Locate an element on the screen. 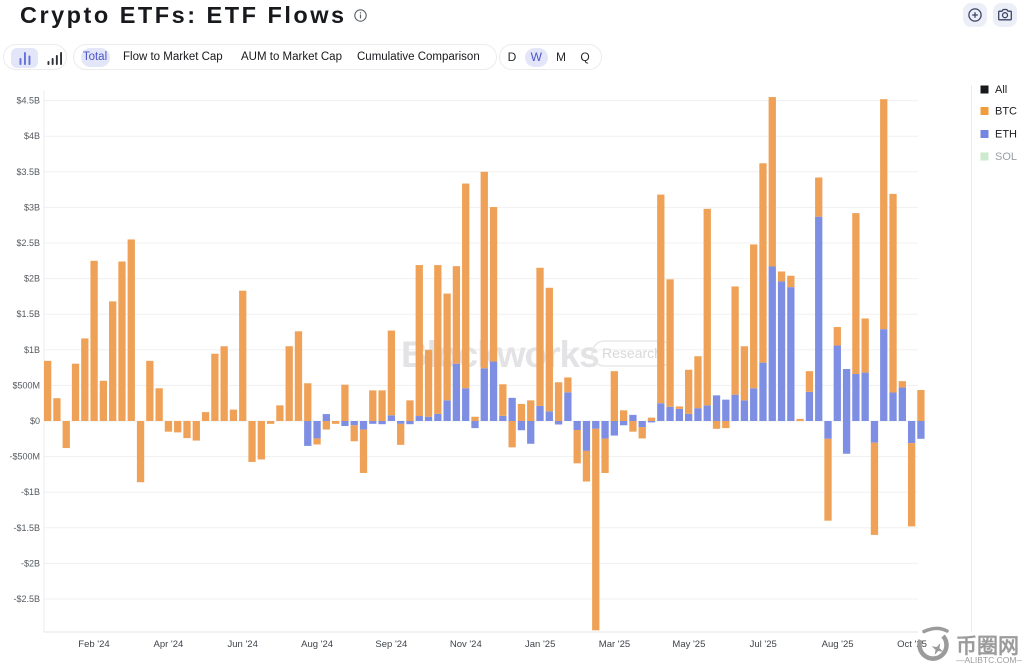 Image resolution: width=1024 pixels, height=670 pixels. svg-text: $3.5B is located at coordinates (28, 172).